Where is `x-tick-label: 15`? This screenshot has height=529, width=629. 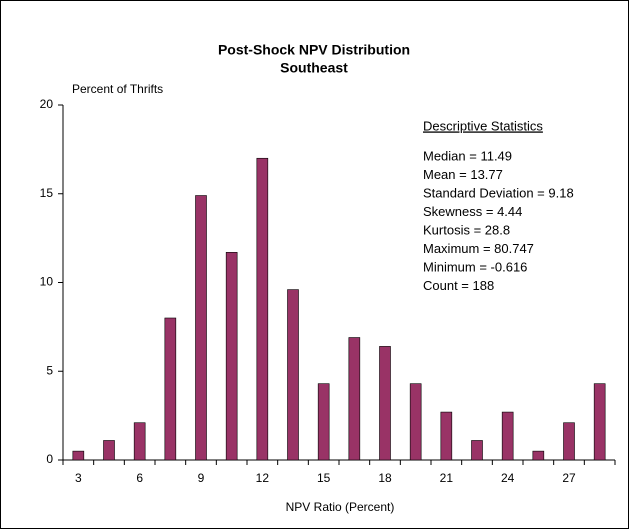
x-tick-label: 15 is located at coordinates (324, 478).